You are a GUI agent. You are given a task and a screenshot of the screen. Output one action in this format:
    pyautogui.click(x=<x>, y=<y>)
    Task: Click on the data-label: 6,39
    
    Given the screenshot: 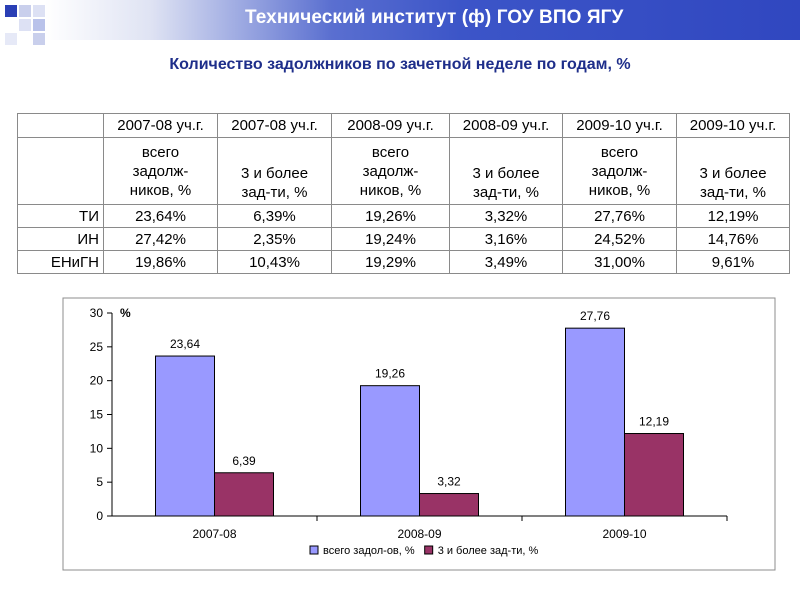 What is the action you would take?
    pyautogui.click(x=244, y=461)
    